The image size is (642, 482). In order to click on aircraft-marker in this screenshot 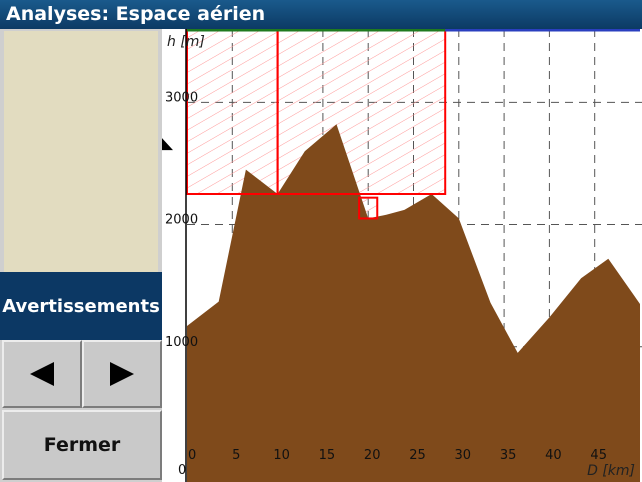, I will do `click(167, 144)`.